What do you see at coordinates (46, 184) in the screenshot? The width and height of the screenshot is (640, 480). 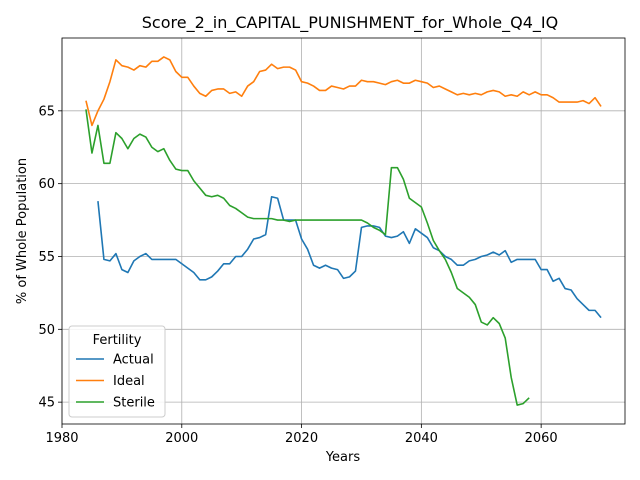 I see `y-tick-label: 60` at bounding box center [46, 184].